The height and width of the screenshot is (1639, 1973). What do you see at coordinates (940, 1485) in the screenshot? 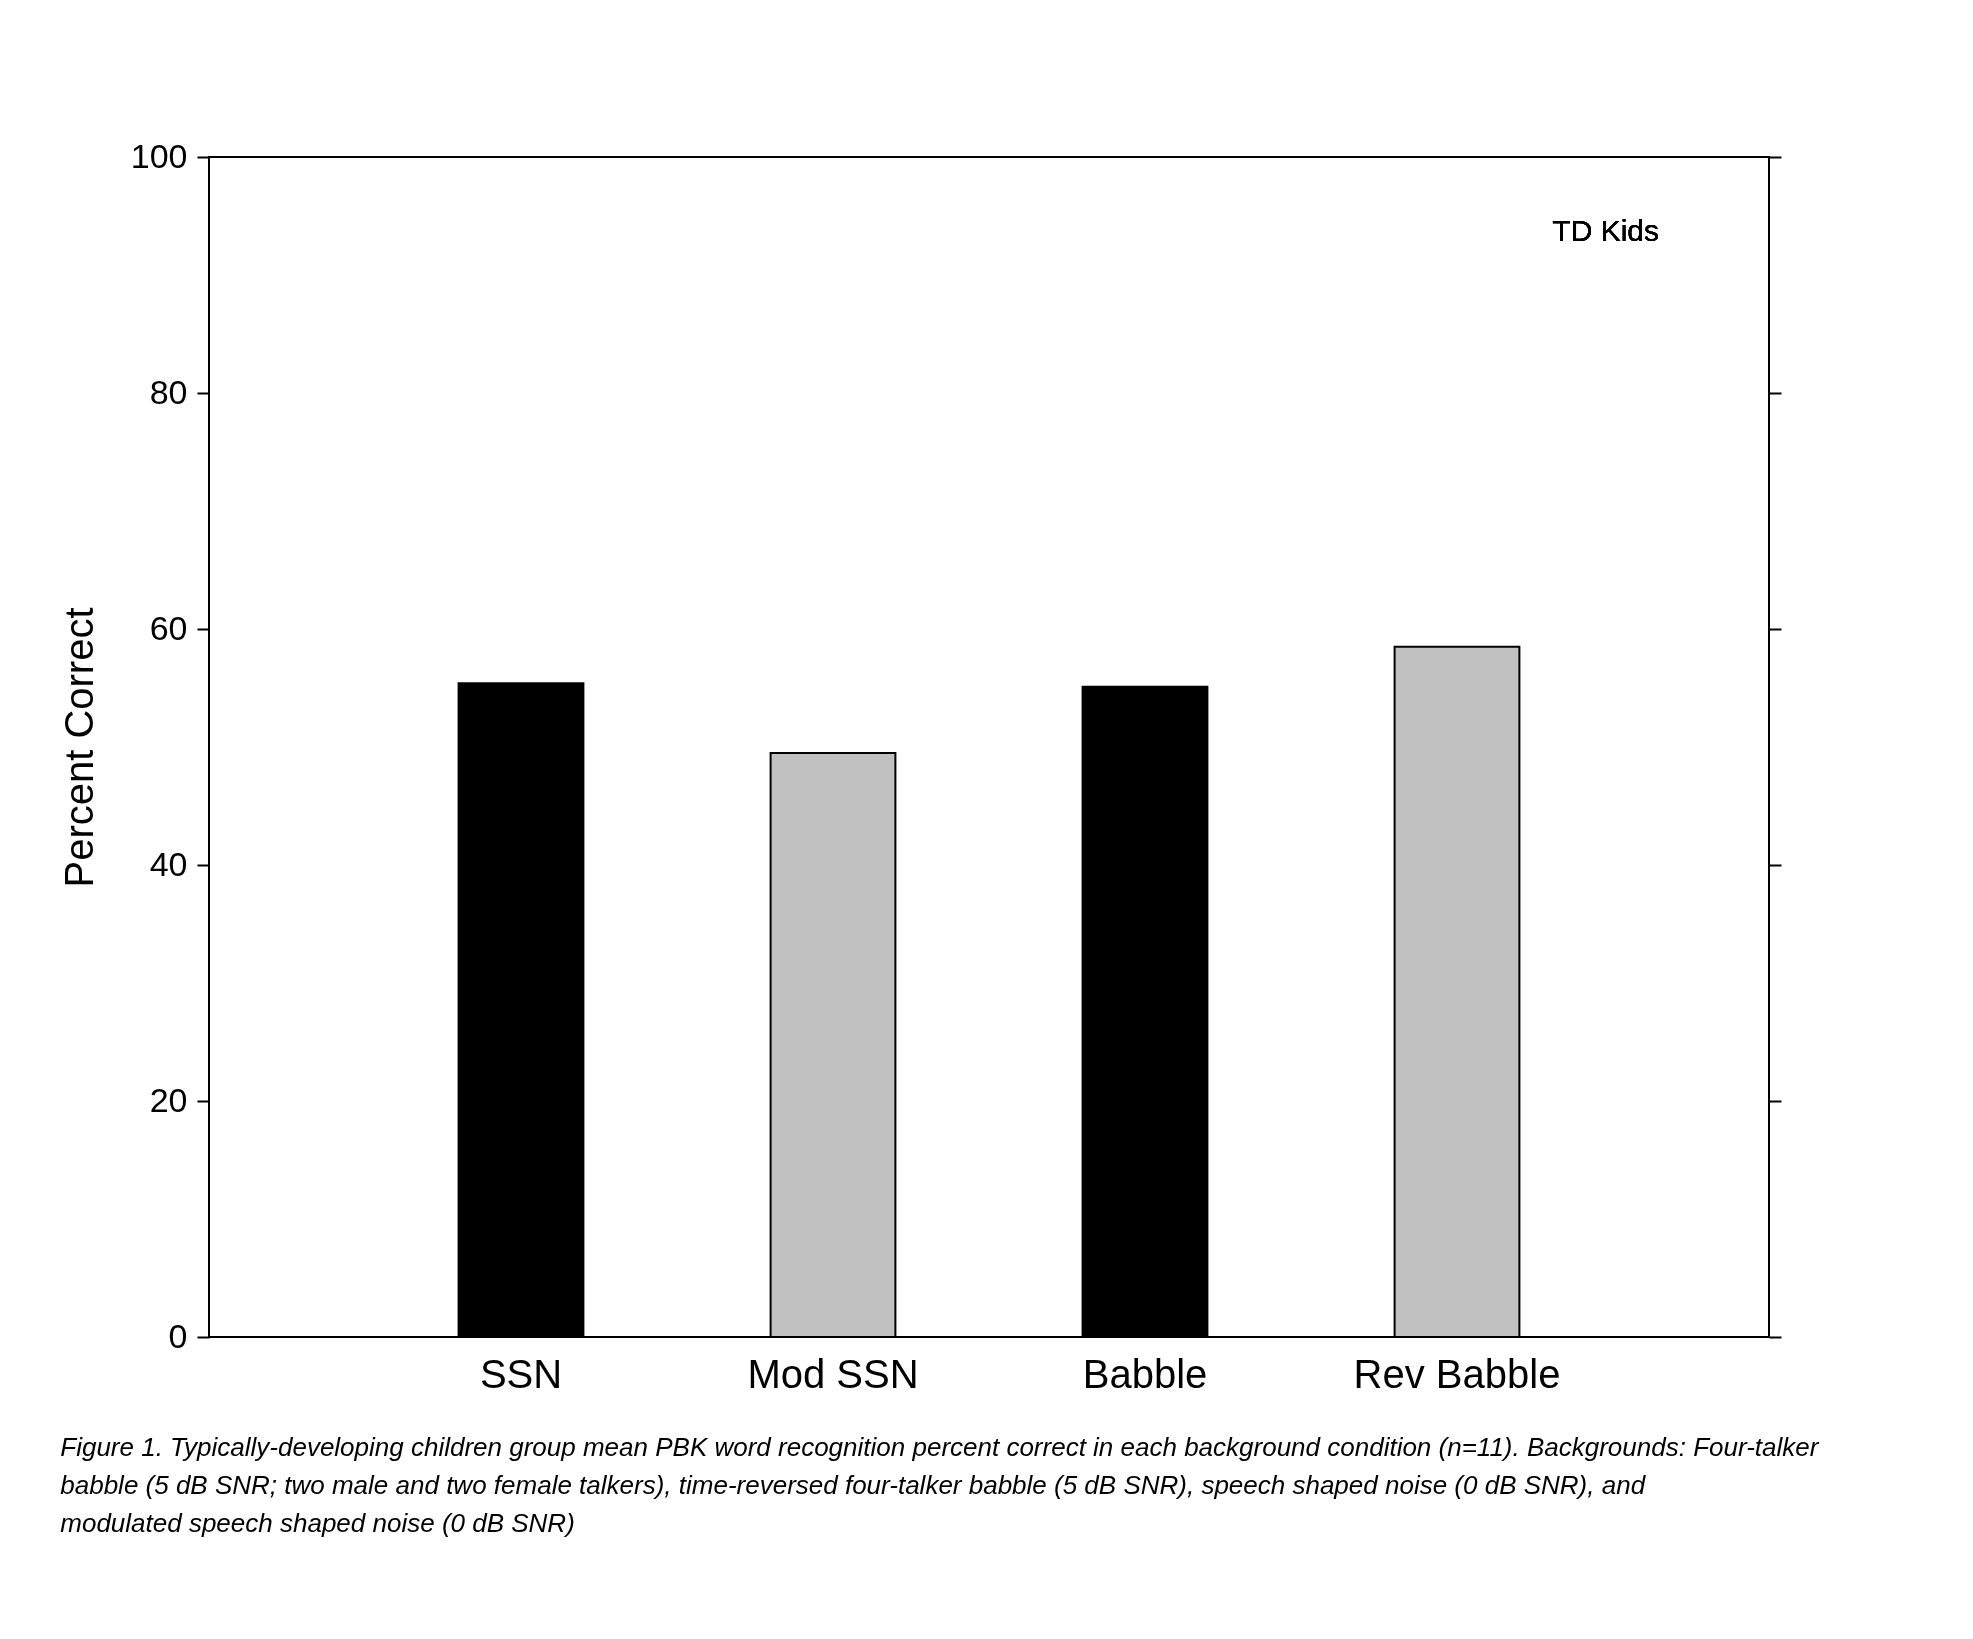
I see `caption: Figure 1. Typically-developing children group mean PBK word recognition percent correct in each background condition (n=11). Backgrounds: Four-talker babble (5 dB SNR; two male and two female talkers), time-reversed four-talker babble (5 dB SNR), speech shaped noise (0 dB SNR), and modulated speech shaped noise (0 dB SNR)` at bounding box center [940, 1485].